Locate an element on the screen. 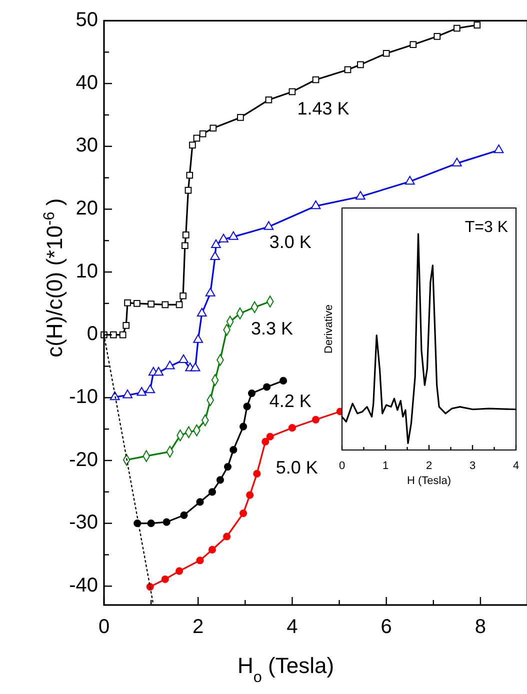 The width and height of the screenshot is (527, 694). series-label: 5.0 K is located at coordinates (297, 467).